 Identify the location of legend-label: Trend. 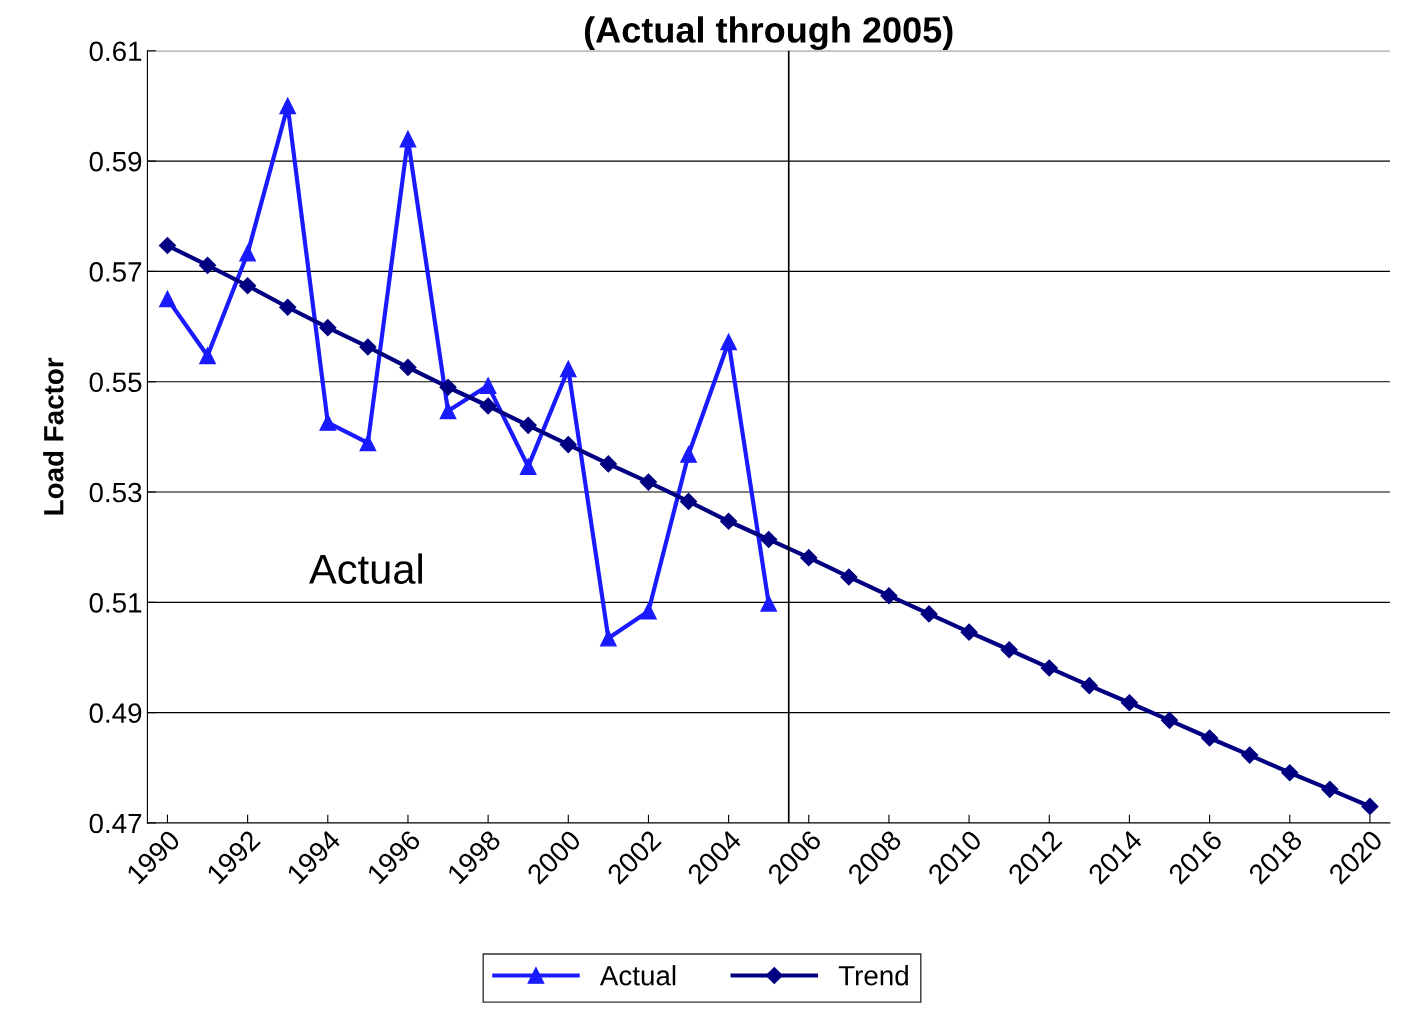
(873, 975).